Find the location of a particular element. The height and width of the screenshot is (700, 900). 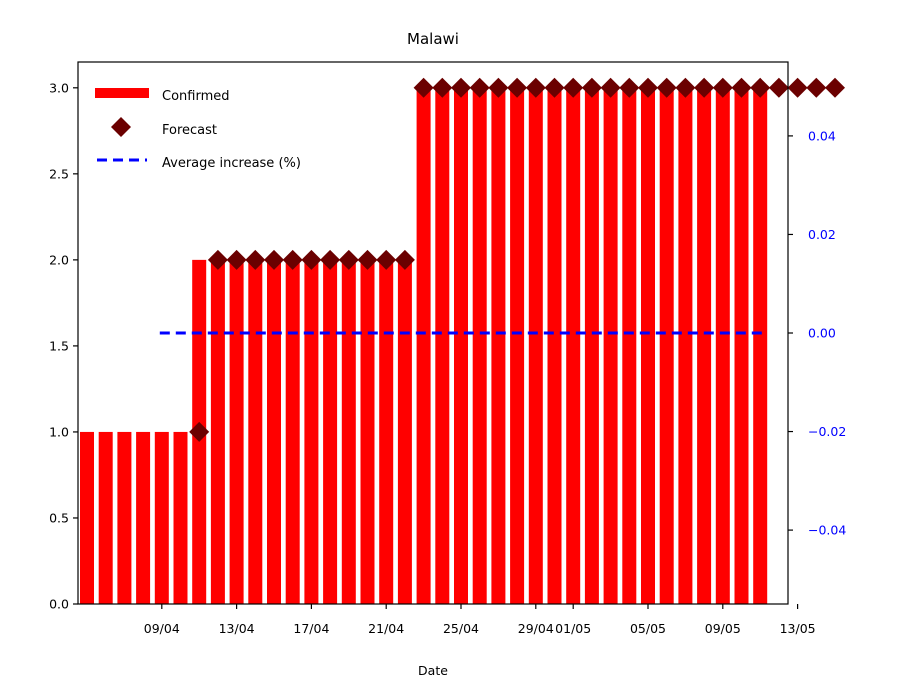

left-y-axis: 0.0 0.5 1.0 1.5 2.0 2.5 3.0 is located at coordinates (63, 346).